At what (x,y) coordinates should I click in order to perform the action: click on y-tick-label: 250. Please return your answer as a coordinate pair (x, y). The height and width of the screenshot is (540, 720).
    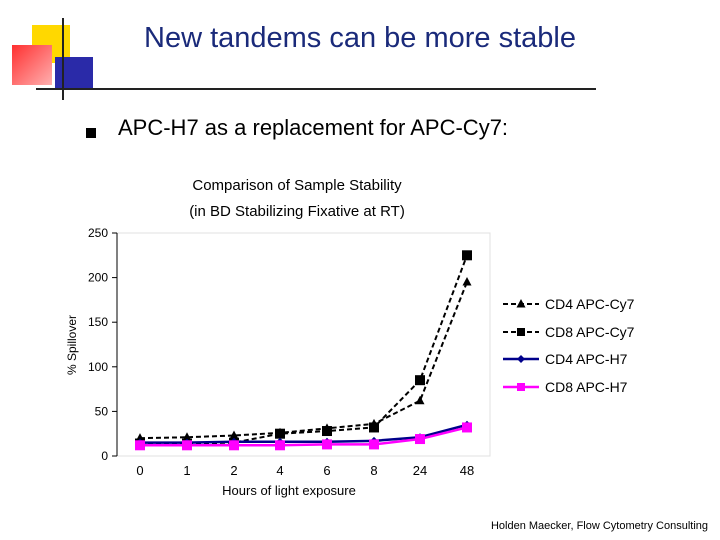
    Looking at the image, I should click on (98, 233).